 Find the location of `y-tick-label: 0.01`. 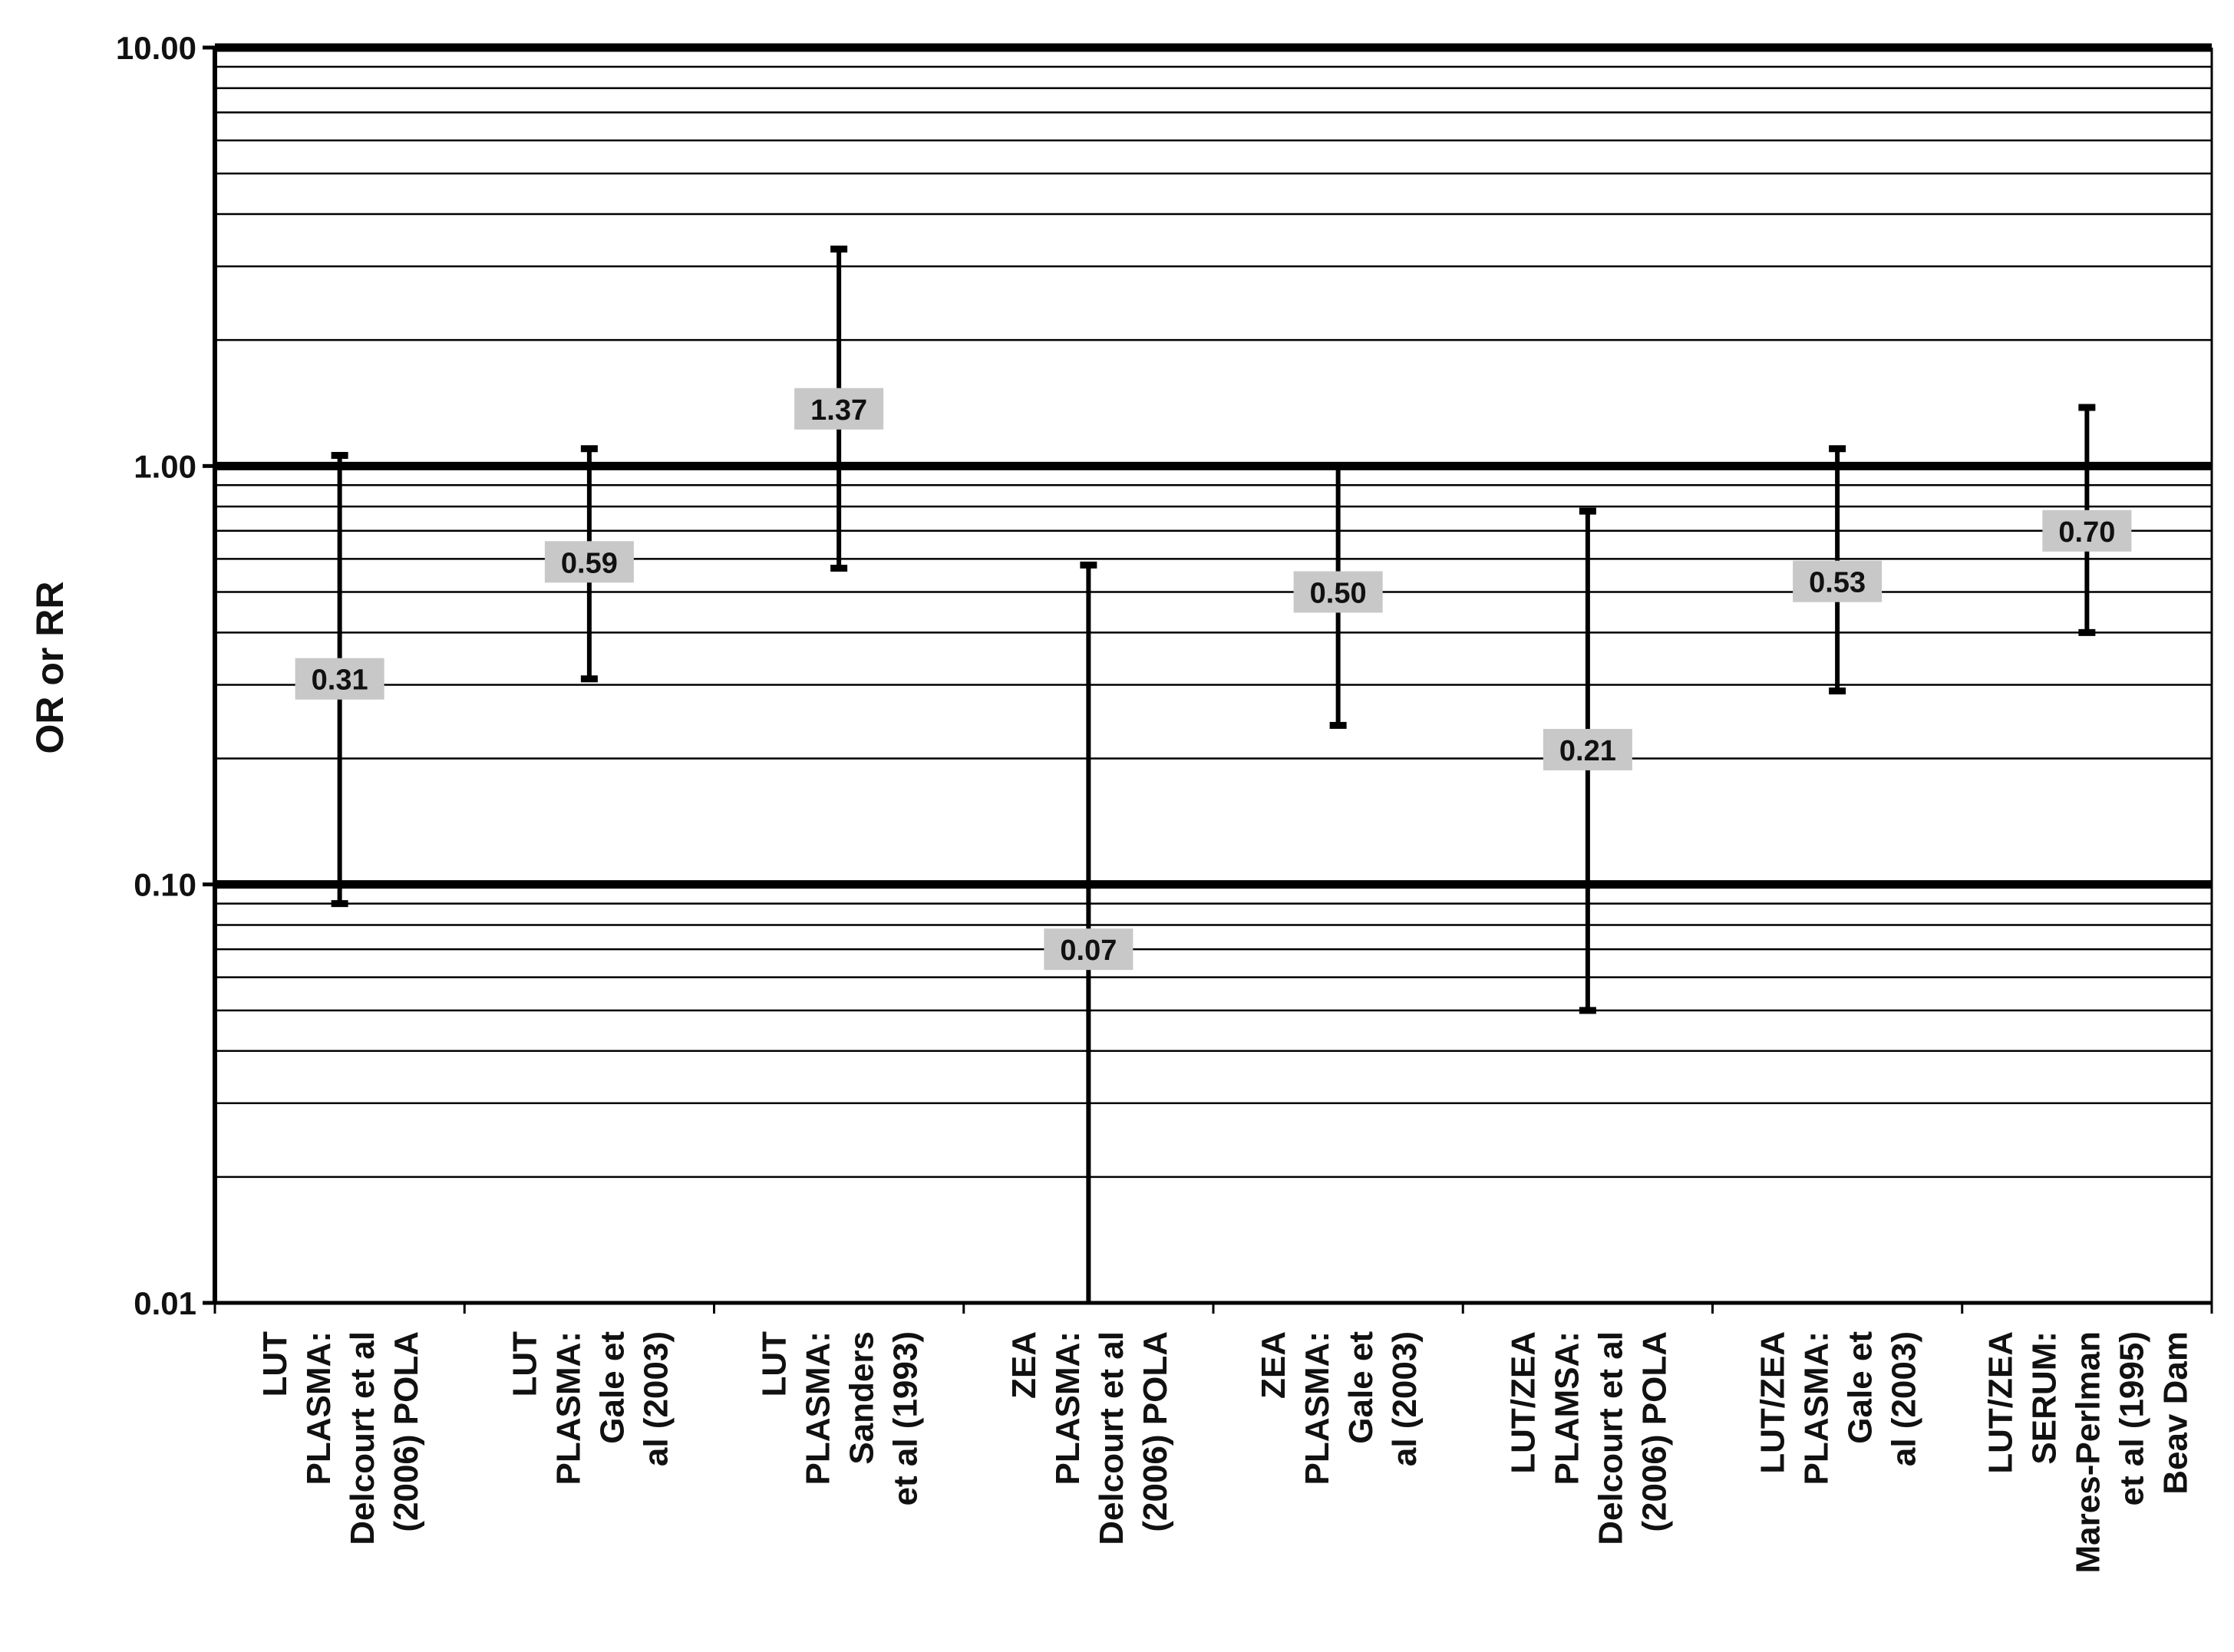

y-tick-label: 0.01 is located at coordinates (165, 1303).